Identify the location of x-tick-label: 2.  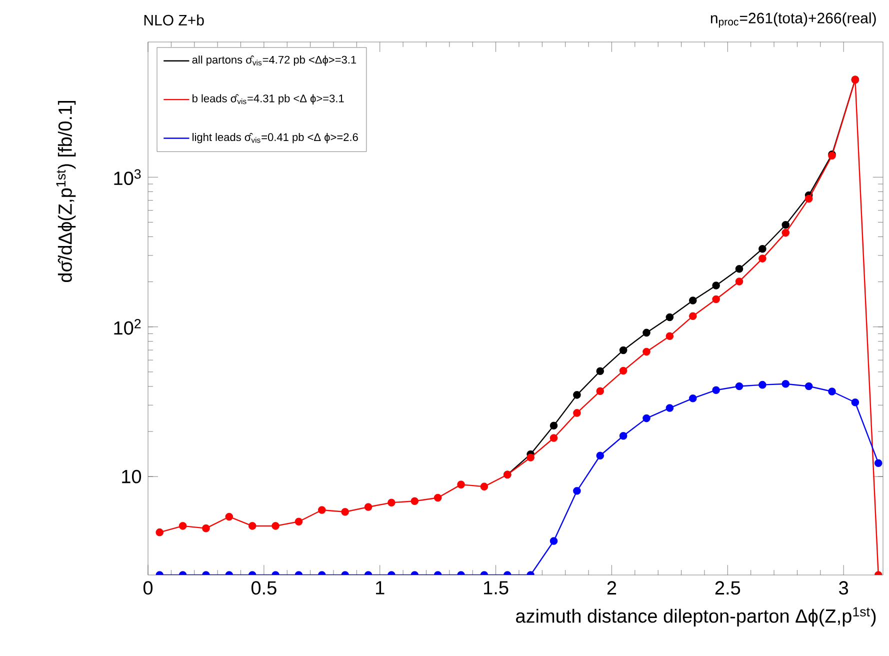
(611, 587).